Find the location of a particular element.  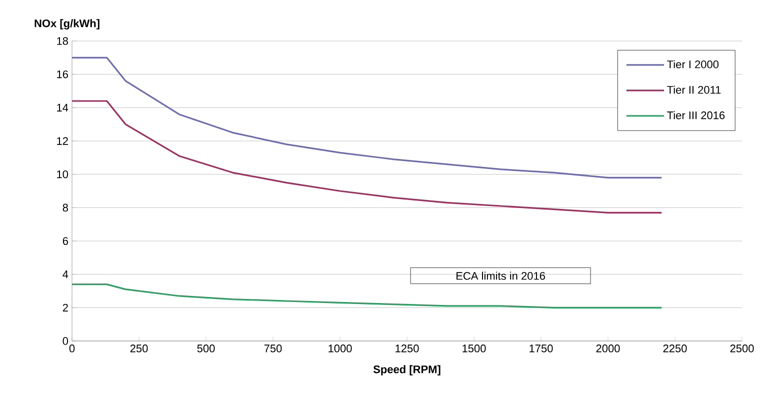

x-tick-label: 1250 is located at coordinates (407, 348).